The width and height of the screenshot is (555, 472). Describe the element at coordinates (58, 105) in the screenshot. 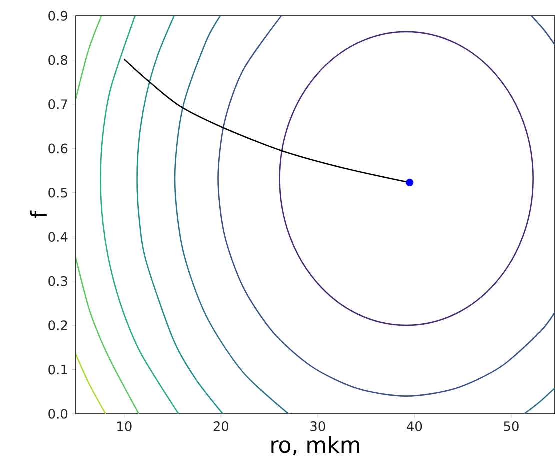

I see `y-tick-label: 0.7` at that location.